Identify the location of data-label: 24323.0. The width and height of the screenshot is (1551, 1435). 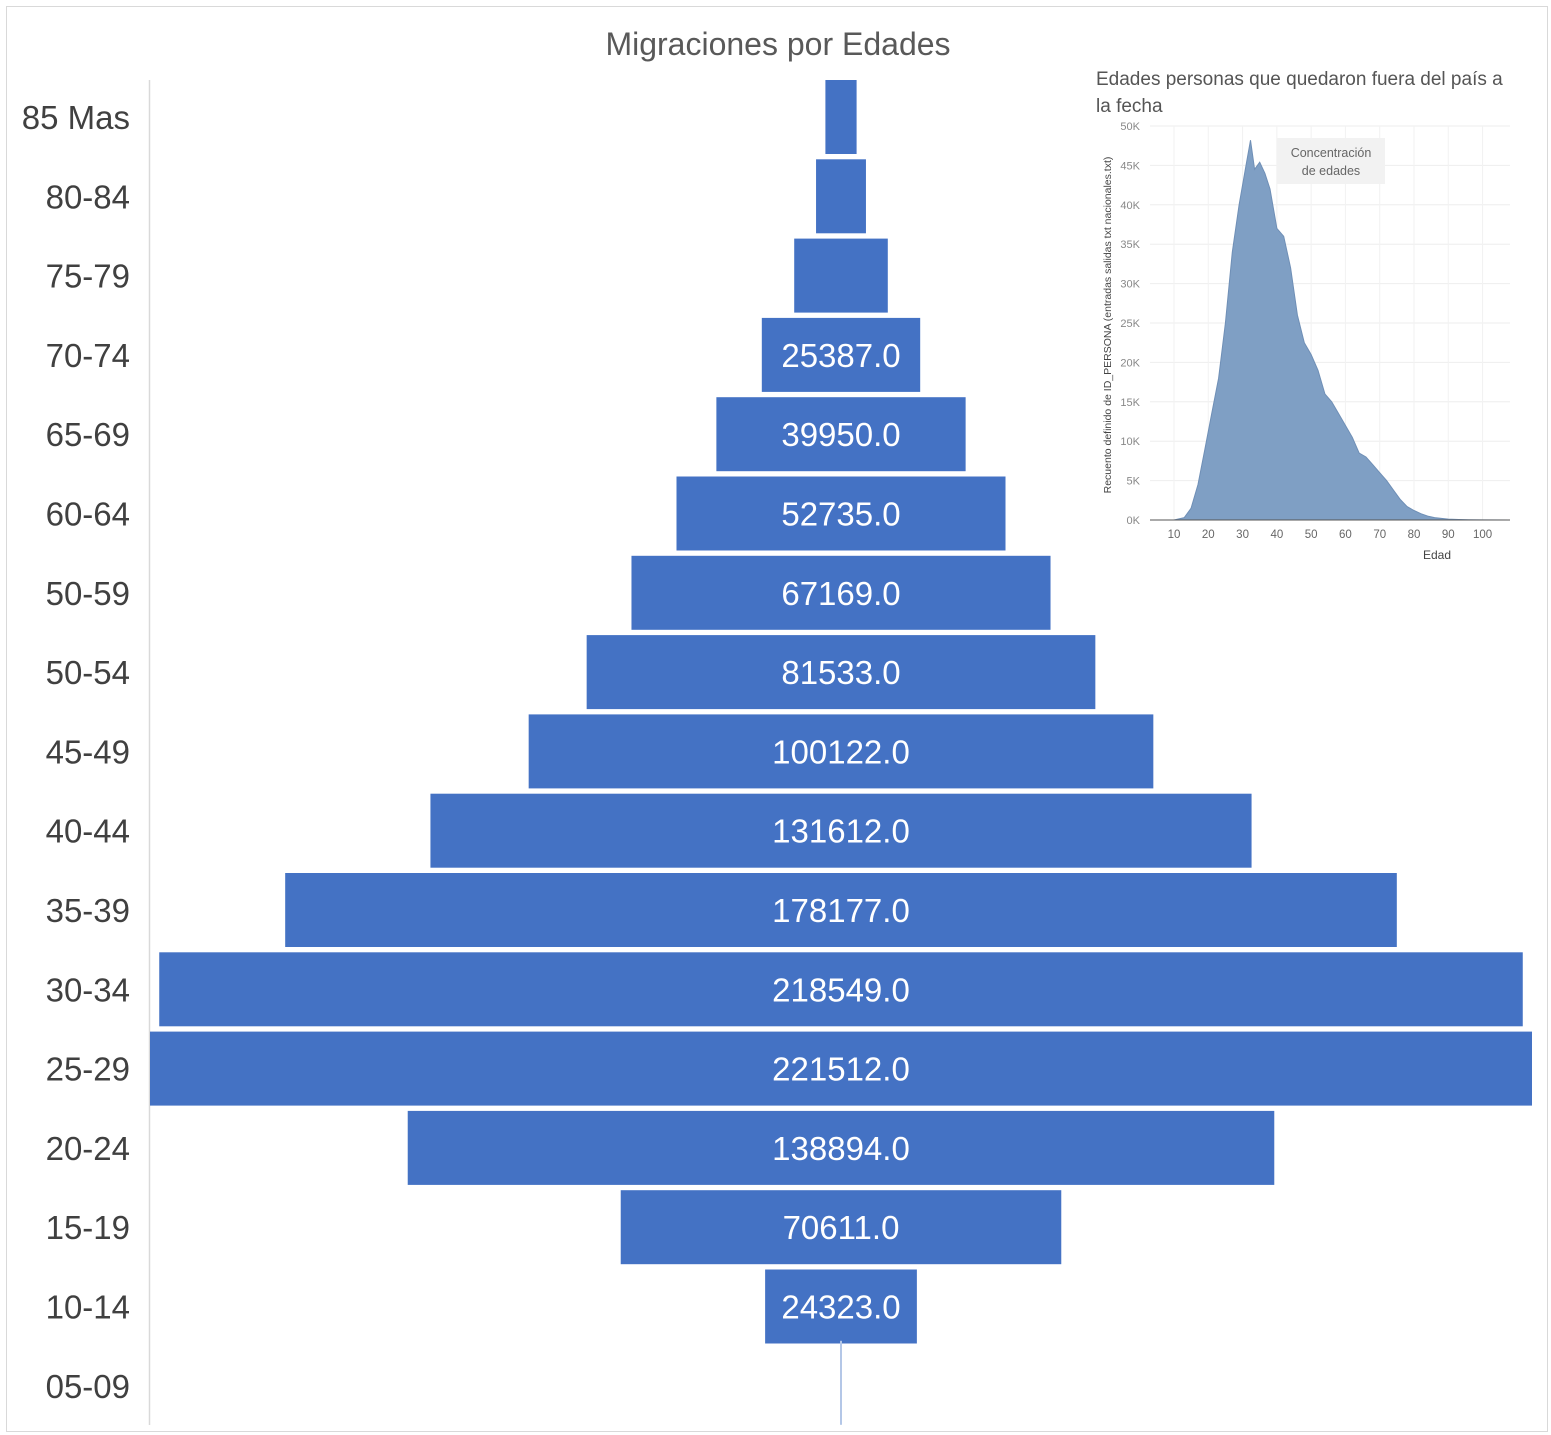
(840, 1307).